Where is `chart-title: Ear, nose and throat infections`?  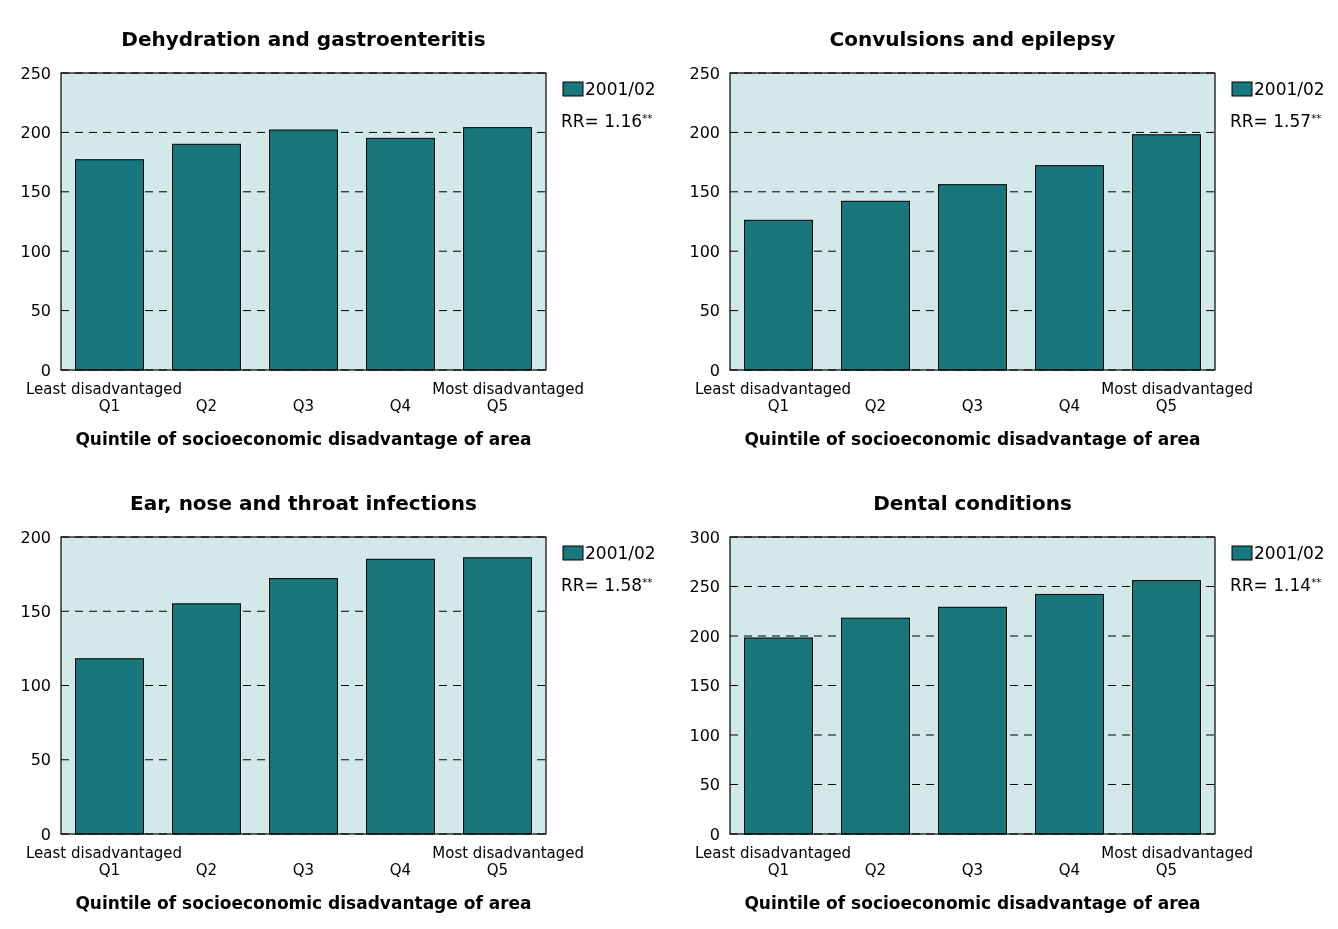
chart-title: Ear, nose and throat infections is located at coordinates (303, 503).